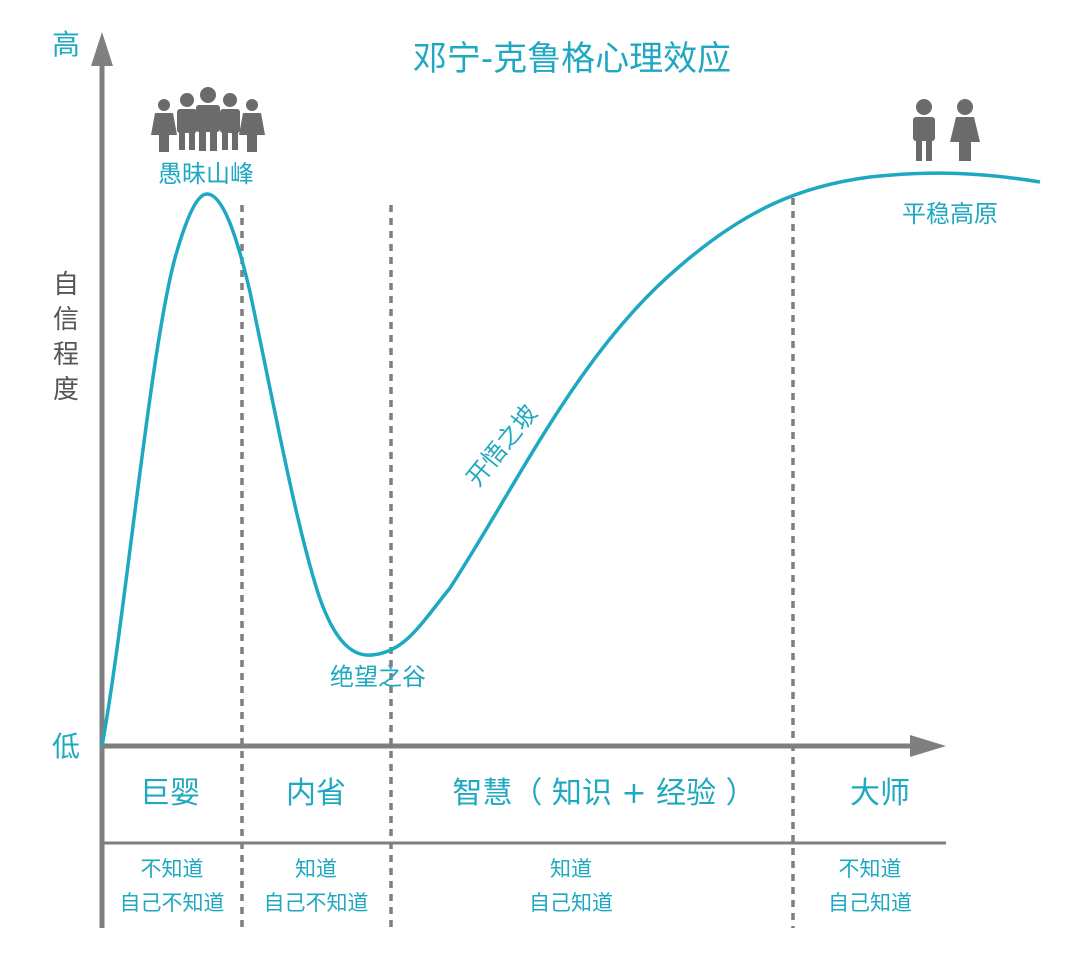  Describe the element at coordinates (316, 793) in the screenshot. I see `stage-name: 内省` at that location.